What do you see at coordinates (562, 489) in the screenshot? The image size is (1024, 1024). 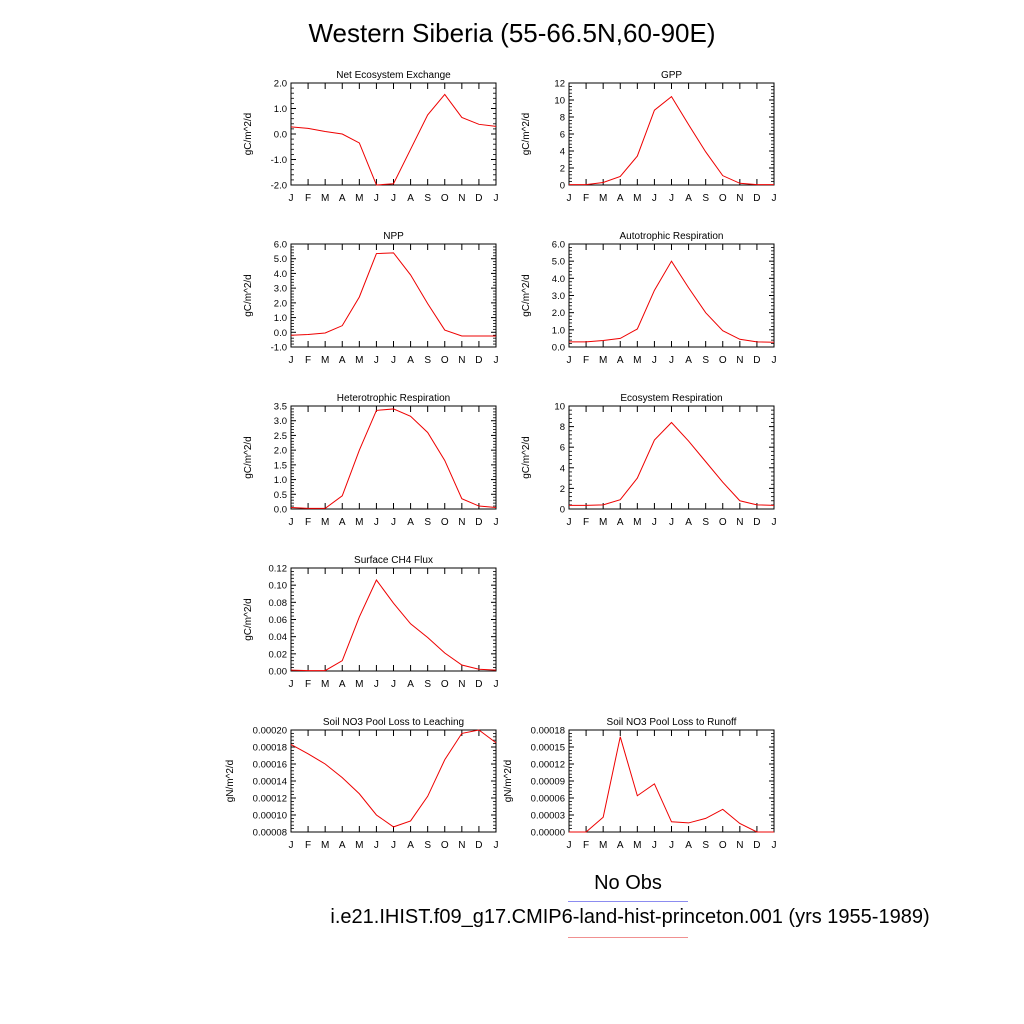 I see `y-tick-label: 2` at bounding box center [562, 489].